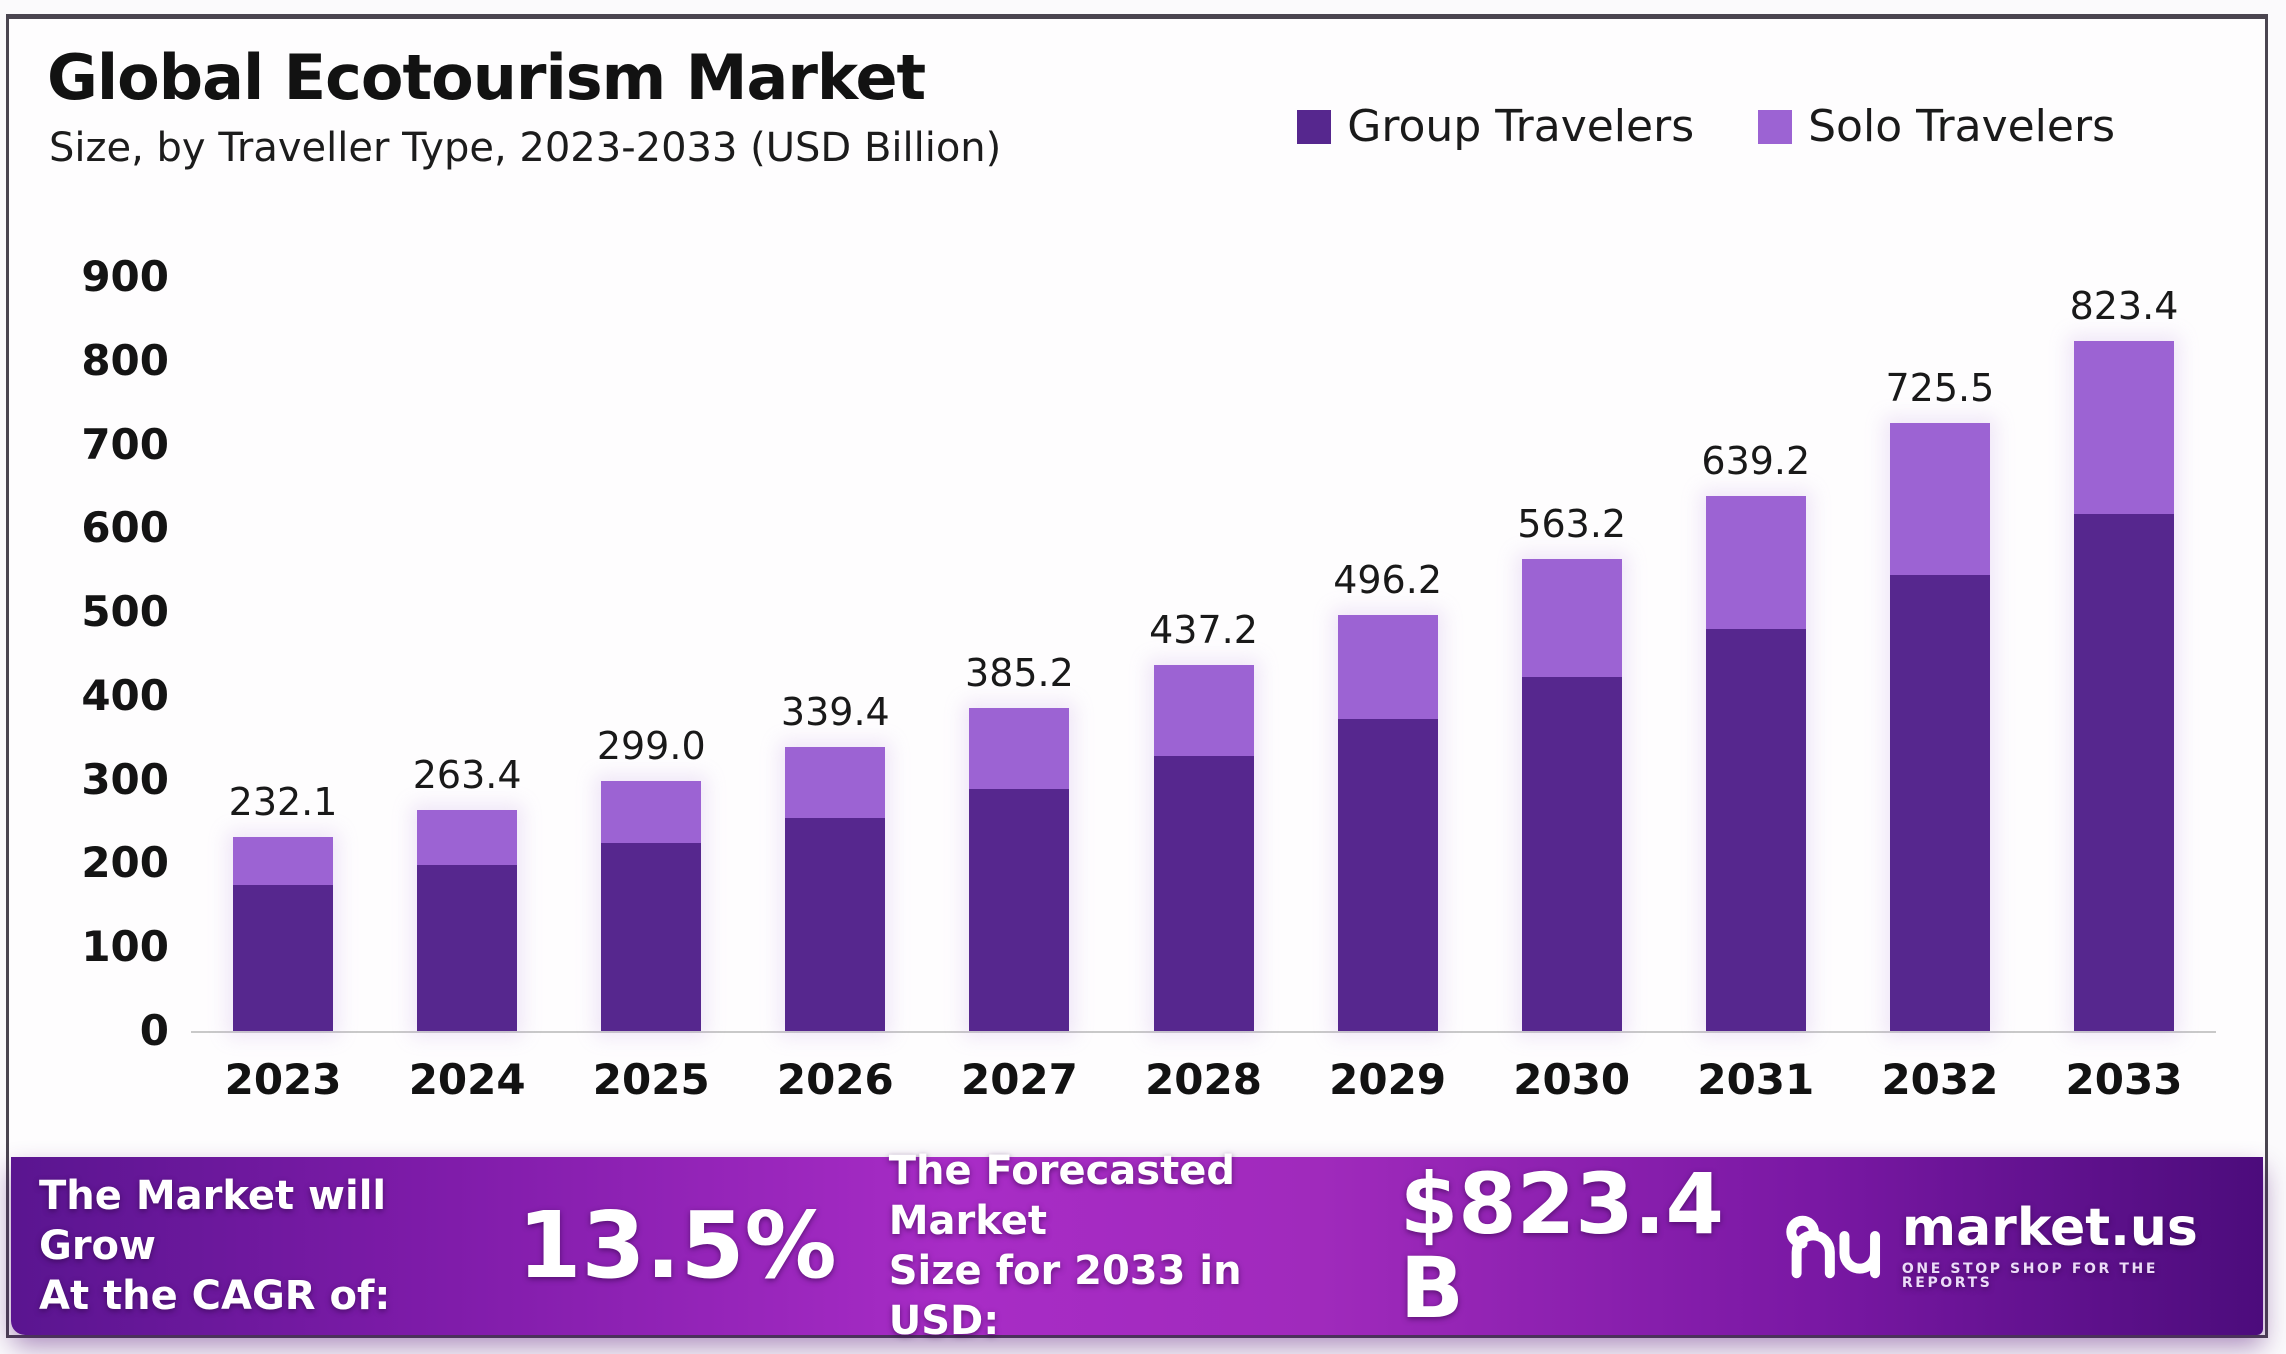 This screenshot has width=2286, height=1354. I want to click on bar-column-2030: 563.2 2030, so click(1572, 688).